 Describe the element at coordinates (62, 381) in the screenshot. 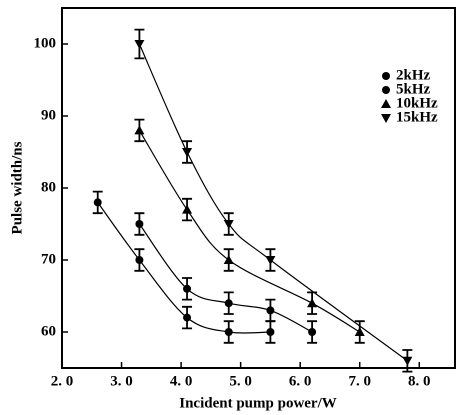

I see `x-tick-label: 2. 0` at that location.